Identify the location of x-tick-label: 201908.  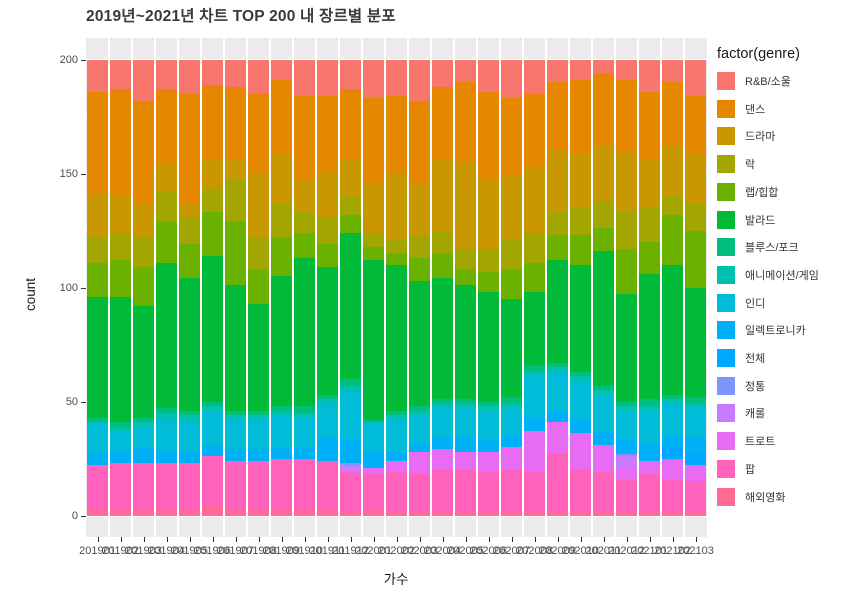
(258, 551).